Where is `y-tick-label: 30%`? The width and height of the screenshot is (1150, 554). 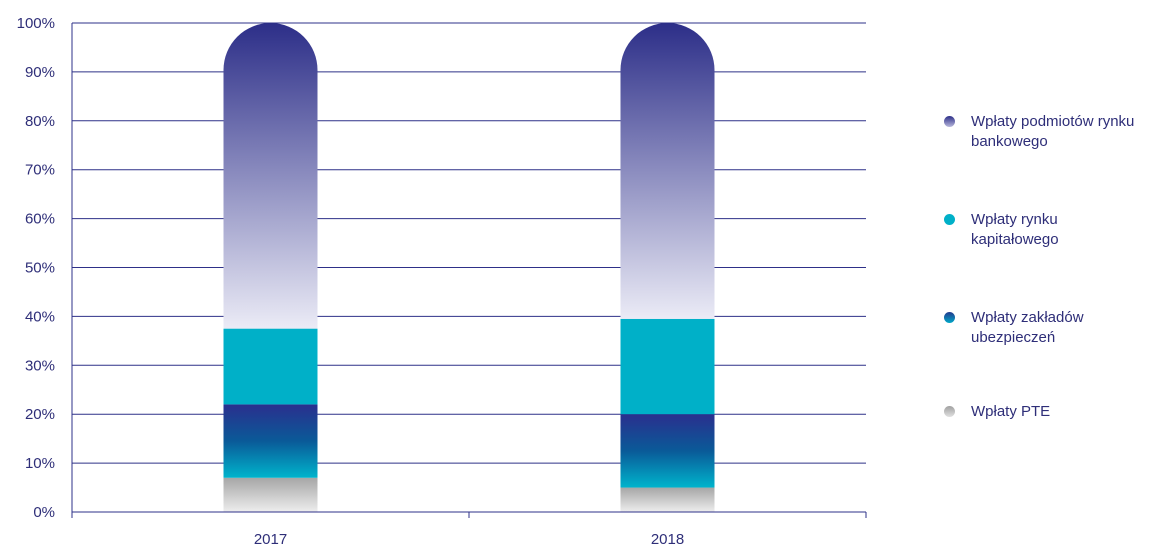
y-tick-label: 30% is located at coordinates (40, 365).